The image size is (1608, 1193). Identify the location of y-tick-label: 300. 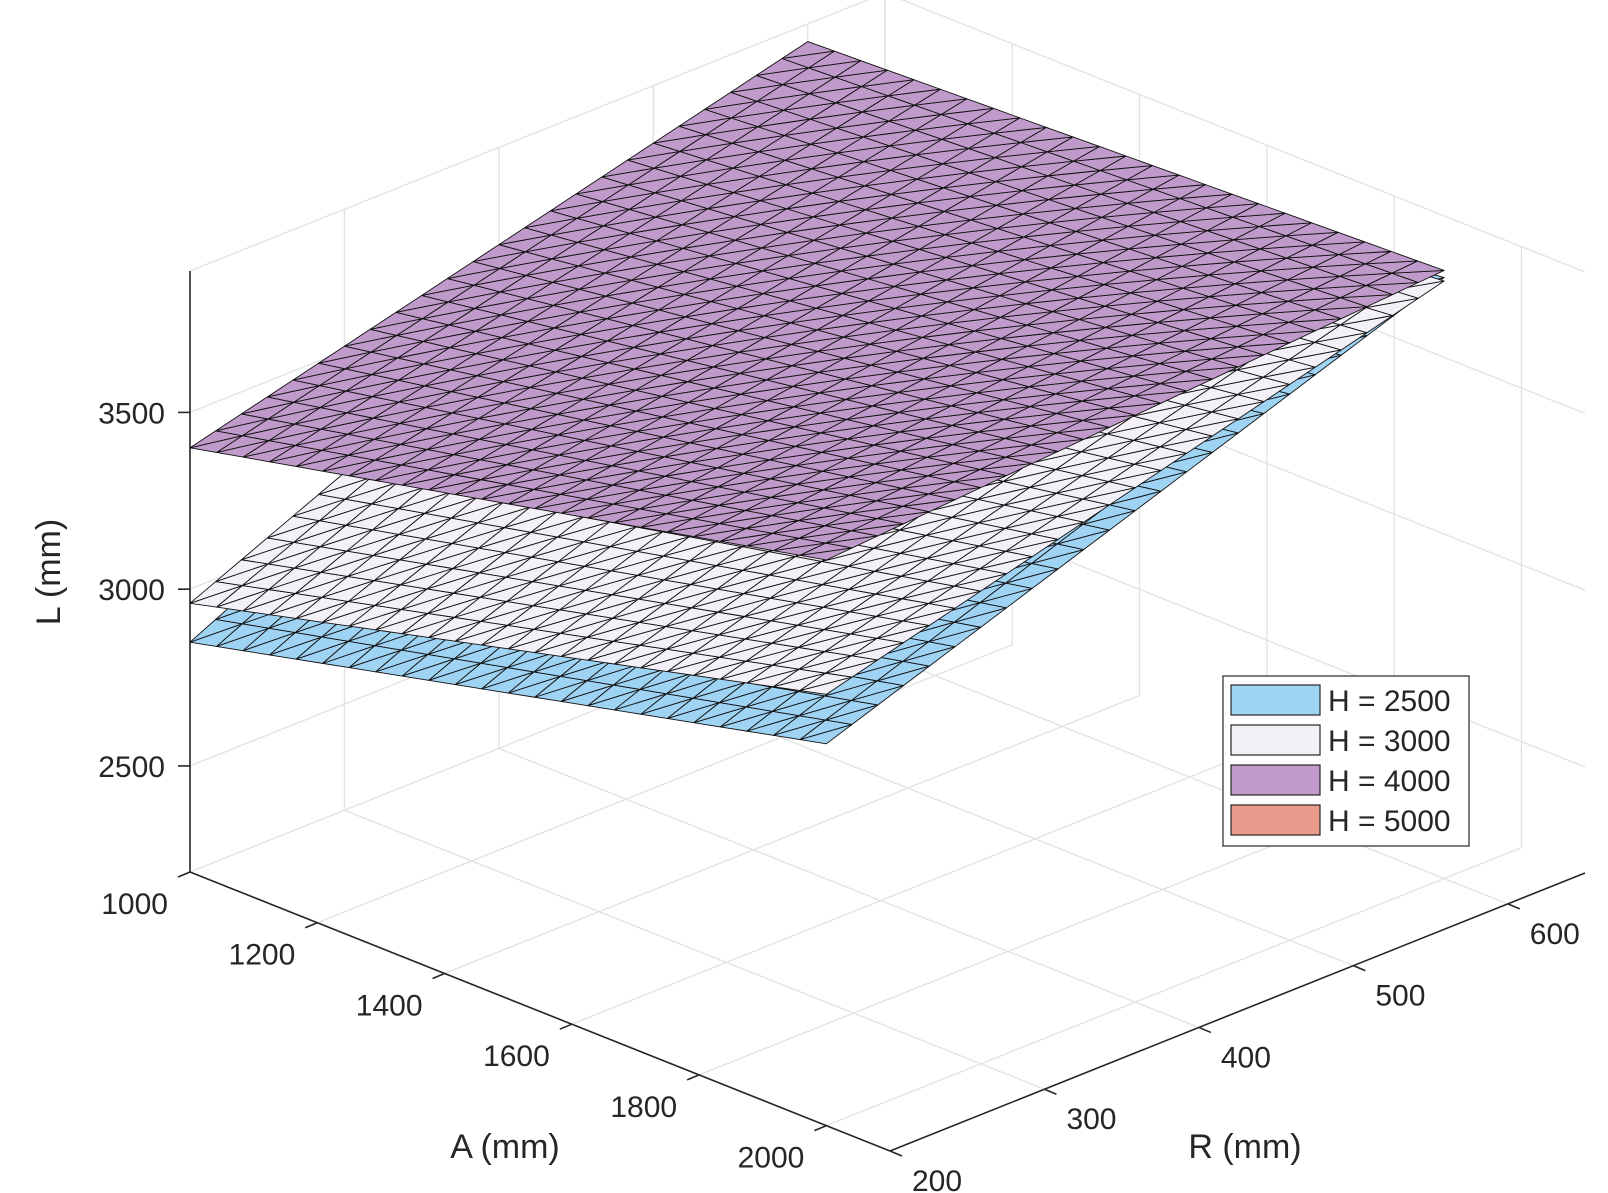
(1091, 1119).